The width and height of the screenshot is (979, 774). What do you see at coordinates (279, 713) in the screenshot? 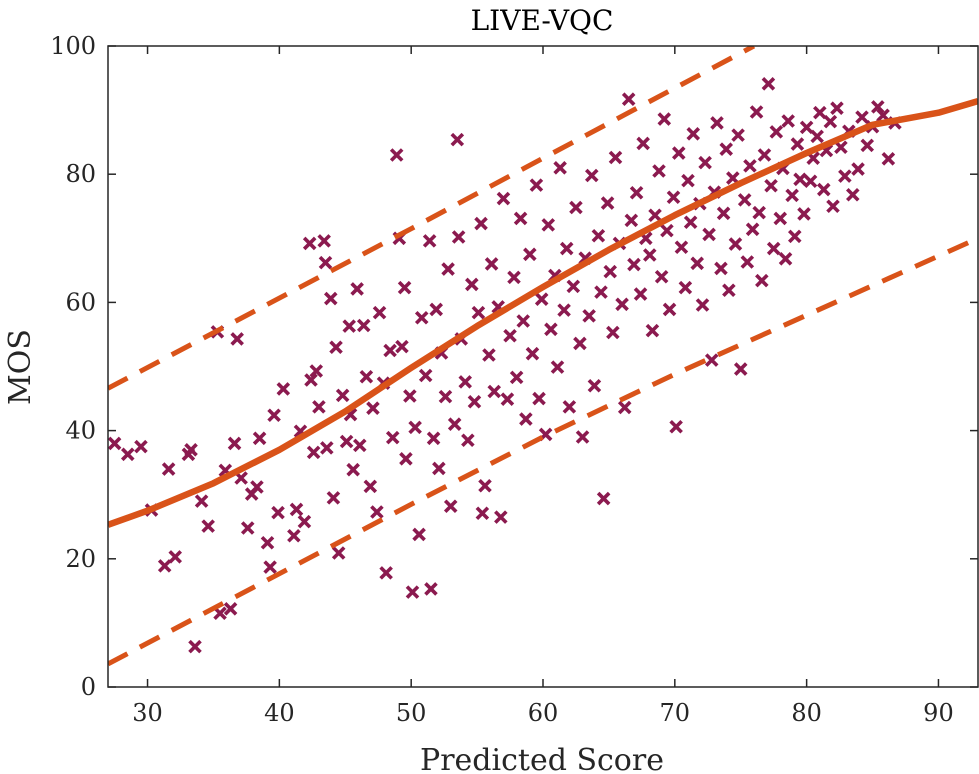
I see `x-tick-label: 40` at bounding box center [279, 713].